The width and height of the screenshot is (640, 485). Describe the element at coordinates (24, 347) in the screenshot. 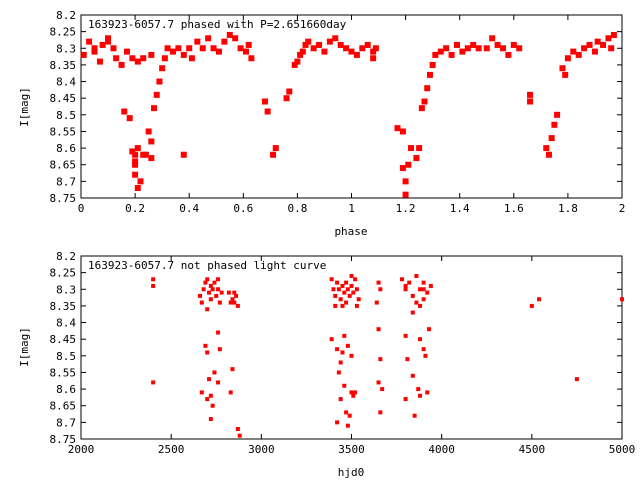

I see `unphased-plot-ylabel: I[mag]` at that location.